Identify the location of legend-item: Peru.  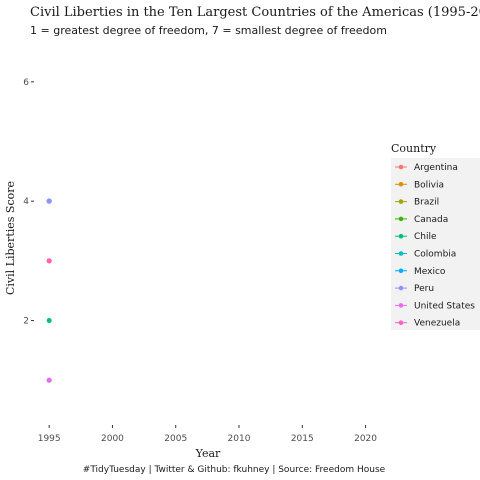
(414, 289).